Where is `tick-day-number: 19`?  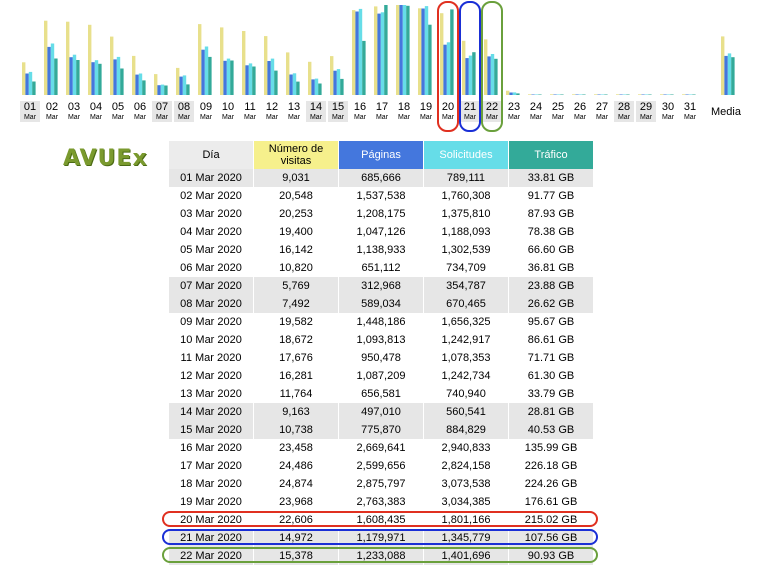
tick-day-number: 19 is located at coordinates (426, 107).